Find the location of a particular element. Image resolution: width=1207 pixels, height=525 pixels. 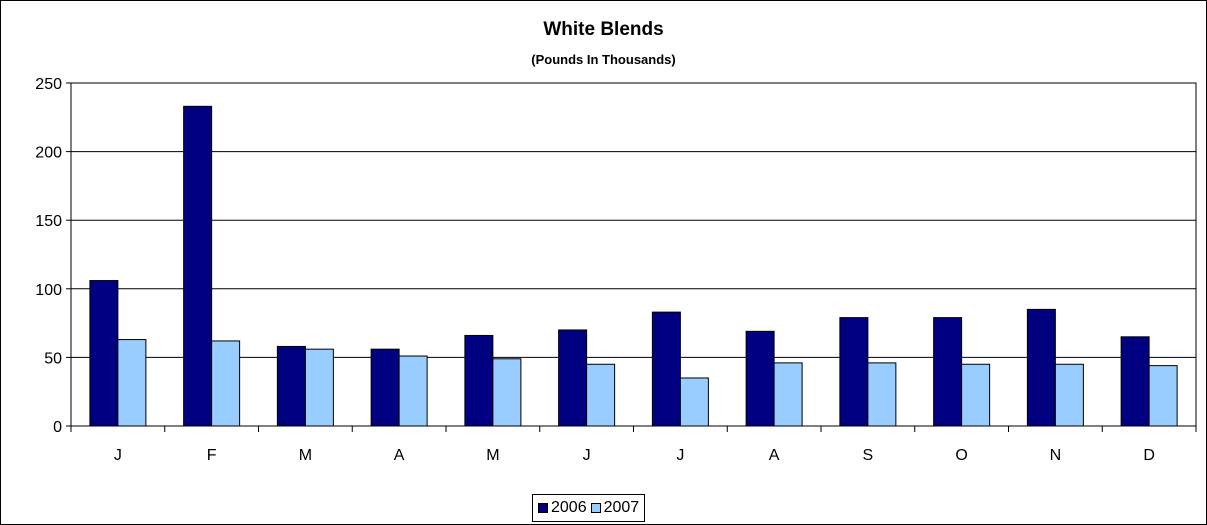

x-tick-label-9: O is located at coordinates (961, 455).